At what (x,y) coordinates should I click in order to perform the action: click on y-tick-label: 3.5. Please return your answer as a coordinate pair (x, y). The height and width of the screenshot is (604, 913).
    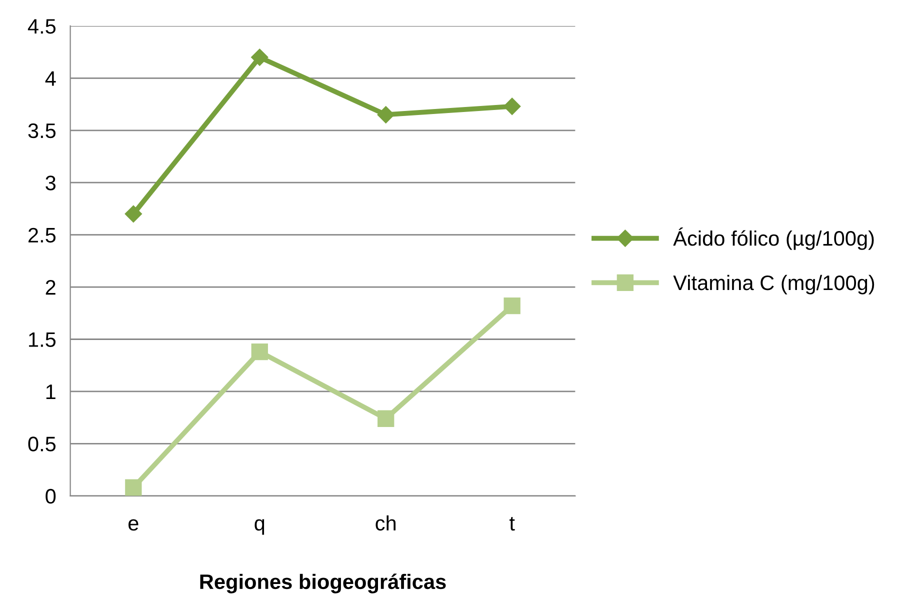
    Looking at the image, I should click on (42, 130).